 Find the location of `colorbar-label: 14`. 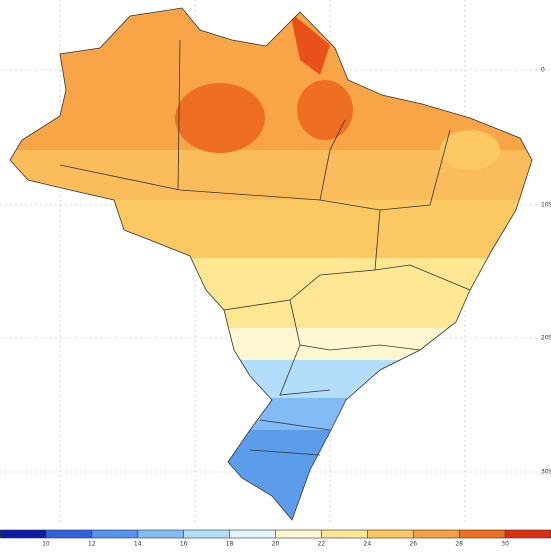

colorbar-label: 14 is located at coordinates (138, 544).